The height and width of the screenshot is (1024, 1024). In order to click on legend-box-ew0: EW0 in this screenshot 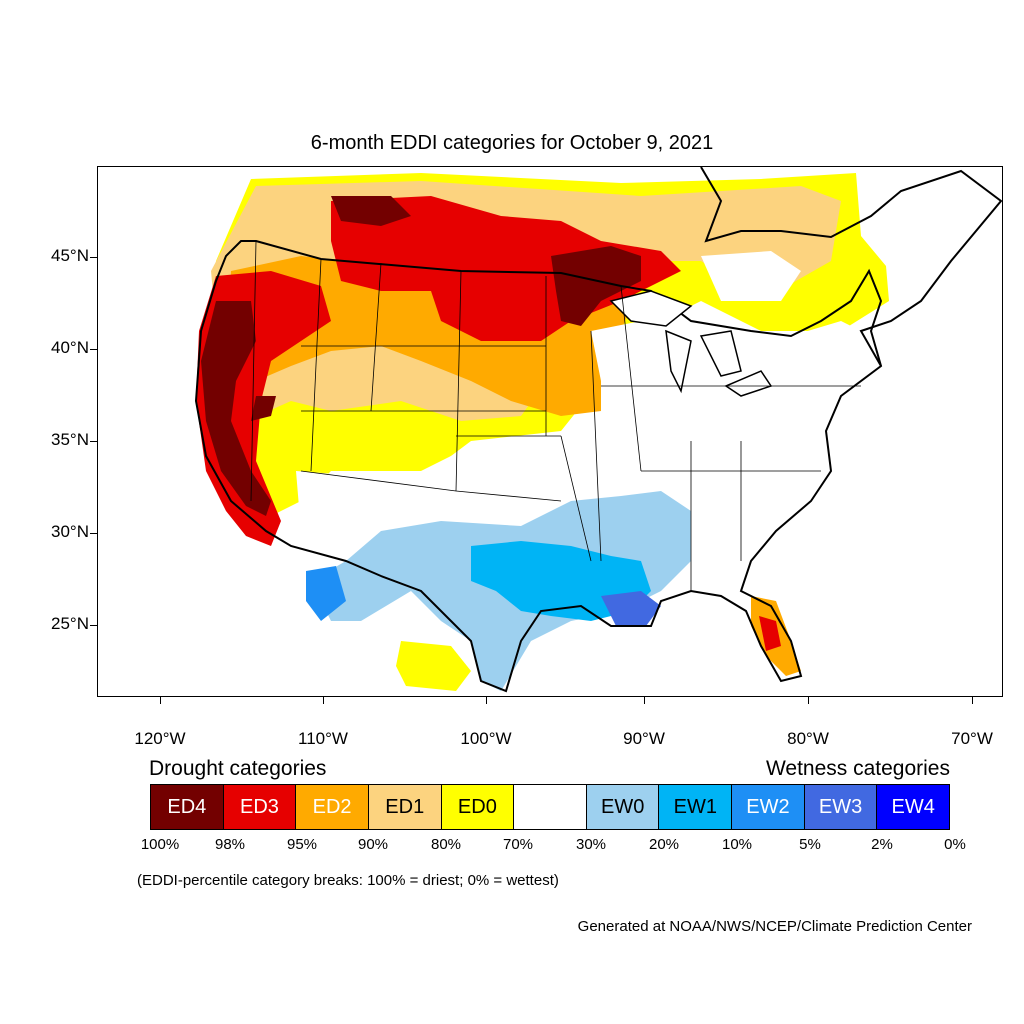, I will do `click(623, 807)`.